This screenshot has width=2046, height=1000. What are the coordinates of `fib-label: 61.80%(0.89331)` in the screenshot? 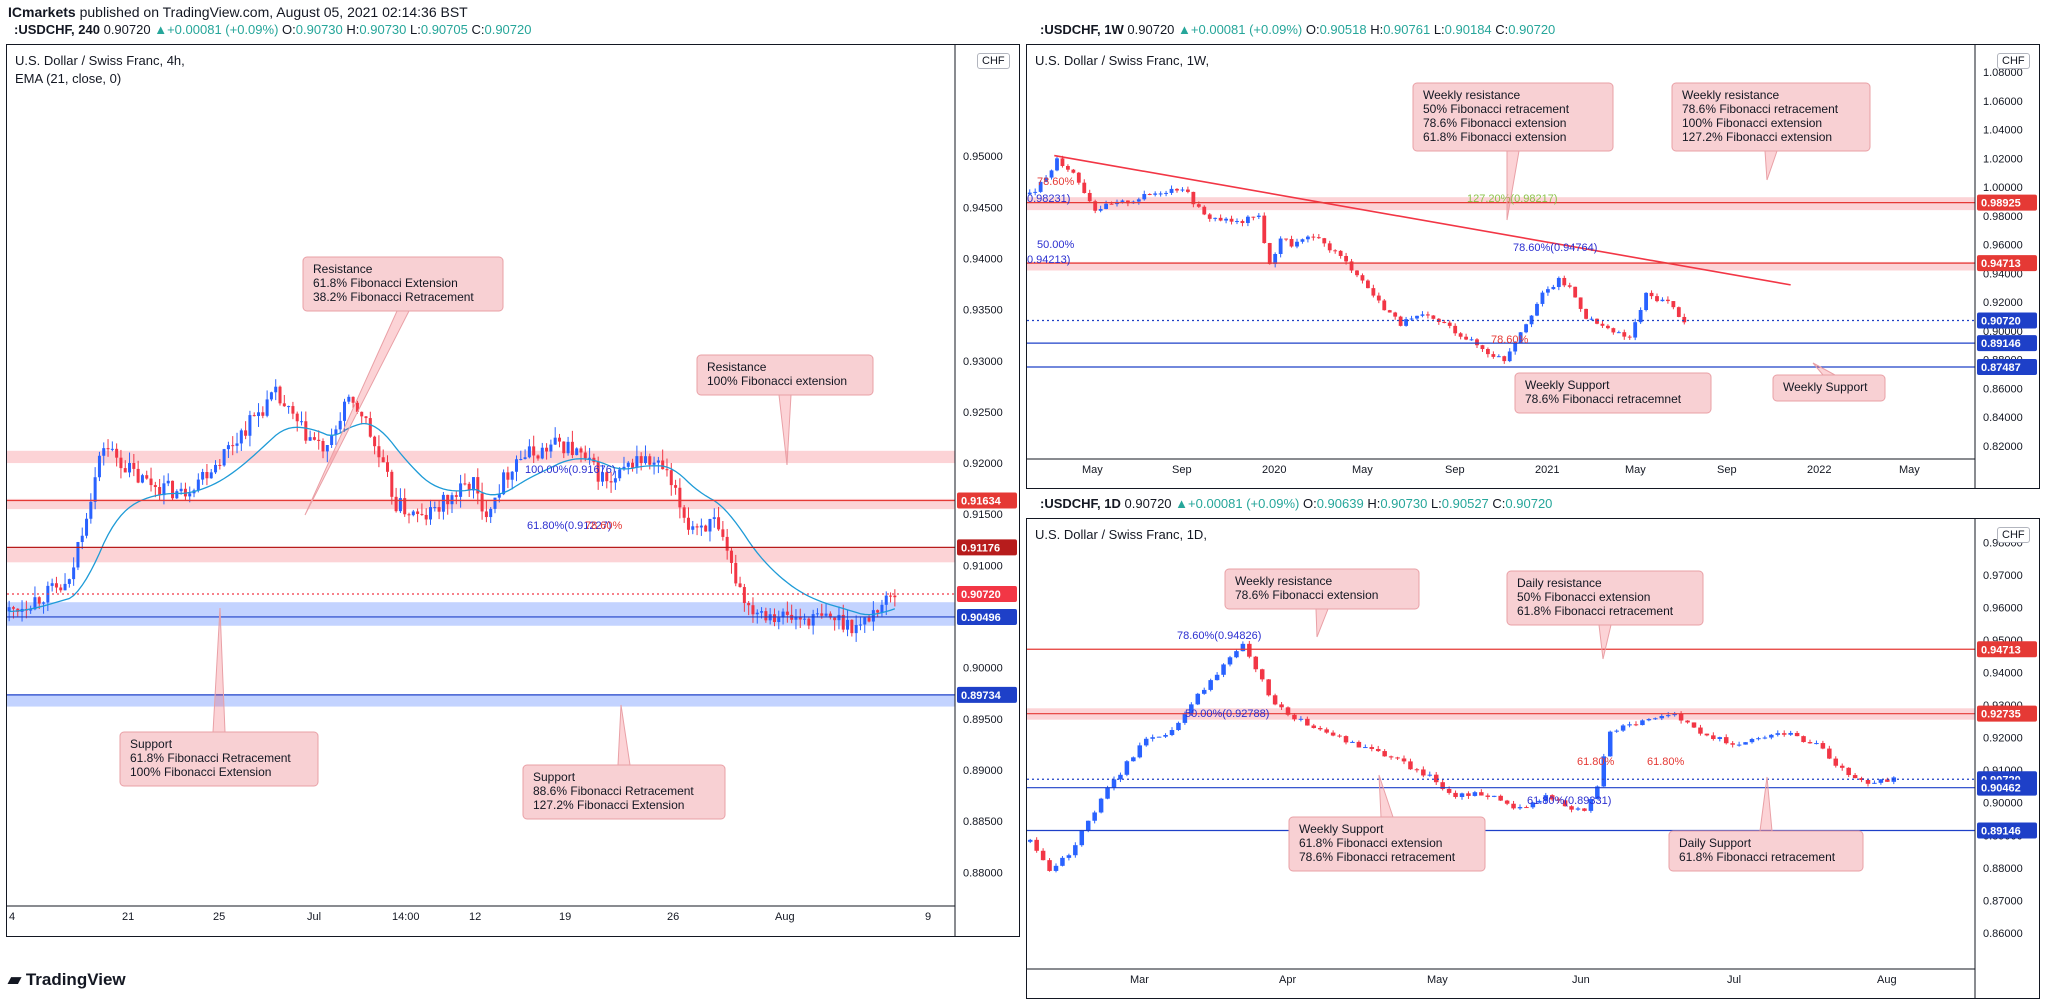 It's located at (1569, 801).